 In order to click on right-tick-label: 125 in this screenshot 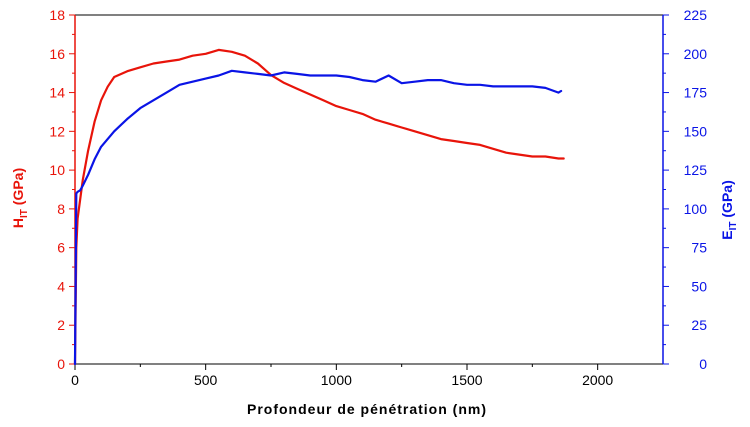, I will do `click(696, 170)`.